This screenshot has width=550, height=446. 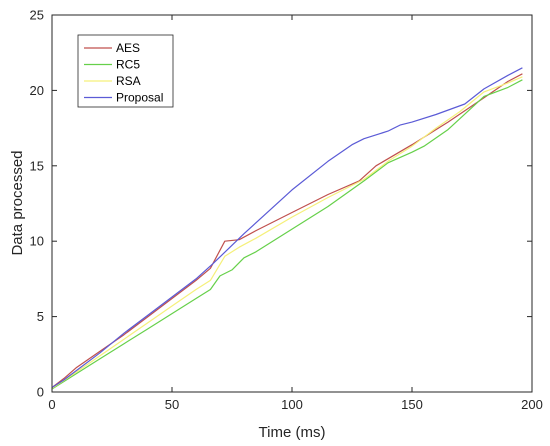 I want to click on x-tick-label: 0, so click(x=51, y=404).